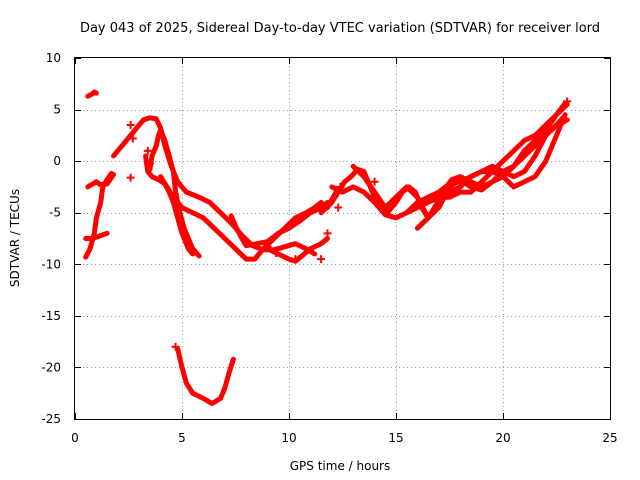 The width and height of the screenshot is (640, 480). What do you see at coordinates (182, 438) in the screenshot?
I see `x-tick-label: 5` at bounding box center [182, 438].